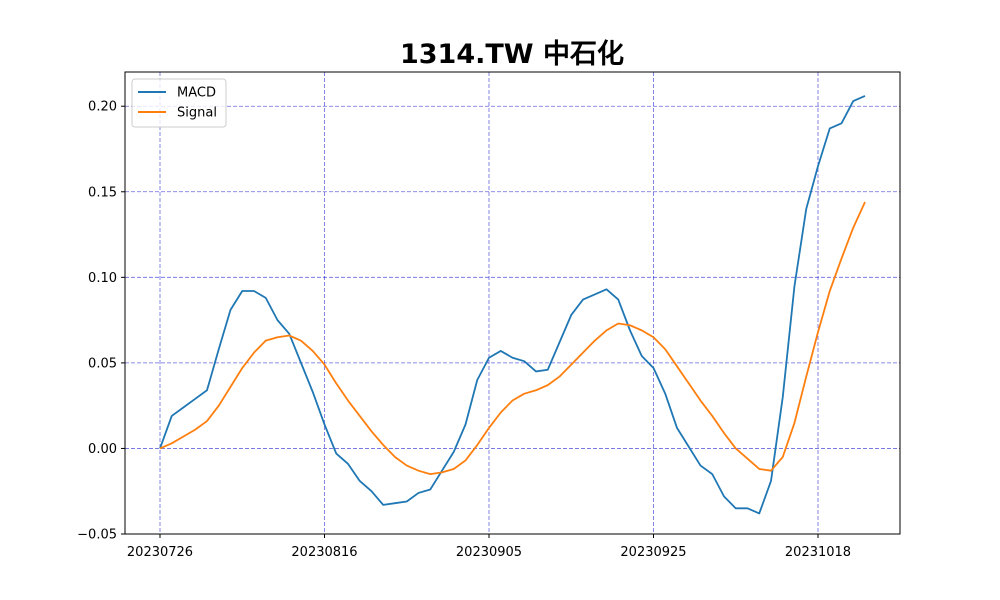  What do you see at coordinates (160, 552) in the screenshot?
I see `x-tick-label: 20230726` at bounding box center [160, 552].